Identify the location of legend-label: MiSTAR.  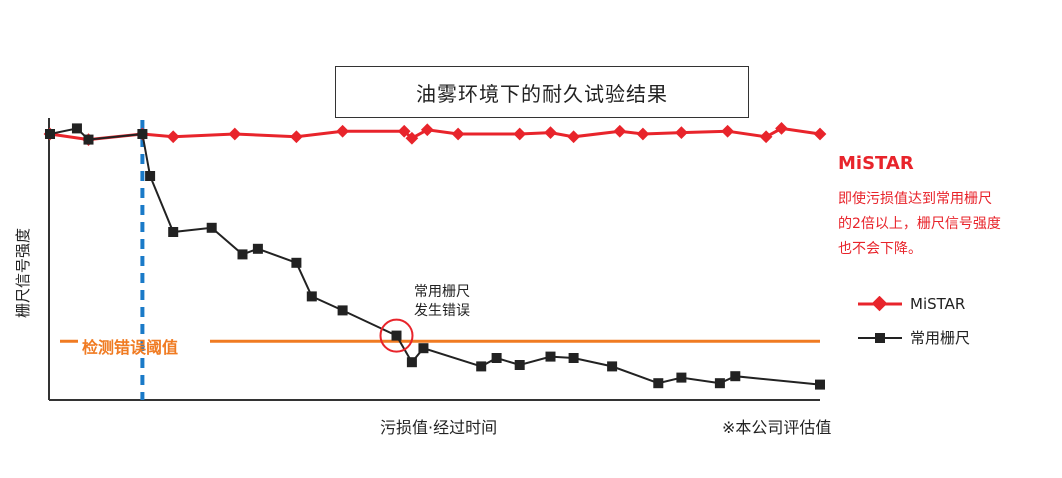
(938, 304).